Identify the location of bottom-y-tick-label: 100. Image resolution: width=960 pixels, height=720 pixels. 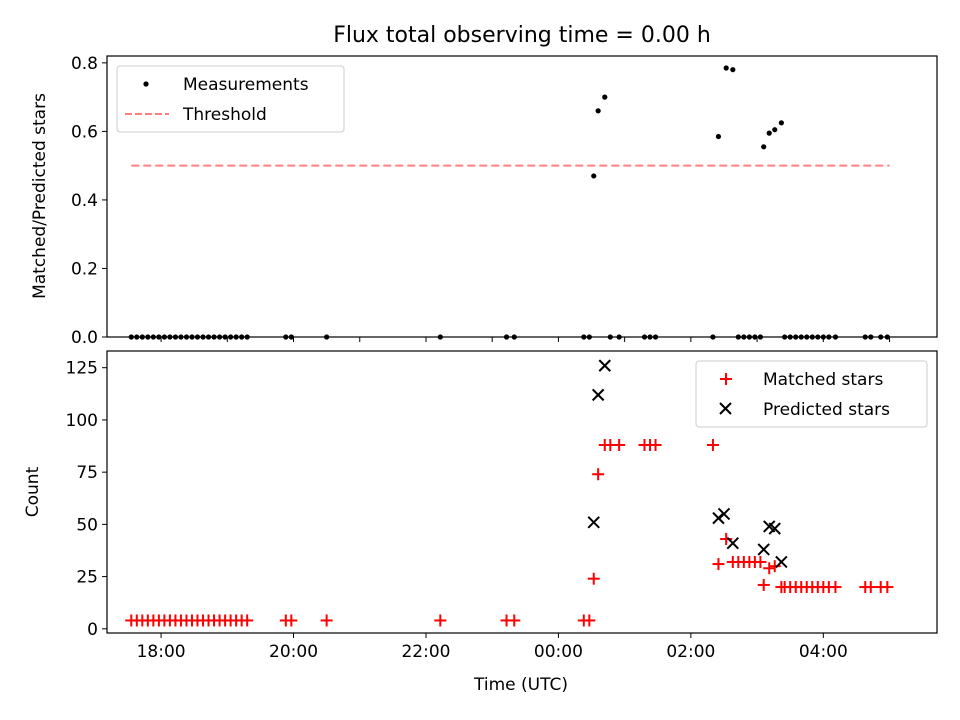
(82, 421).